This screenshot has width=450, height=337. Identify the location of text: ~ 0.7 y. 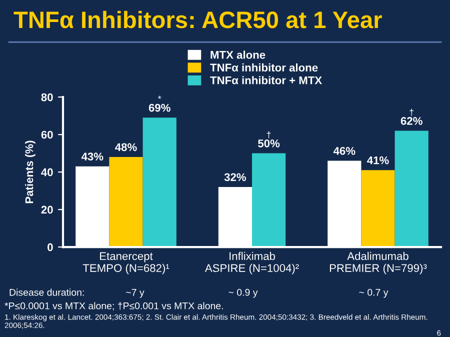
(373, 293).